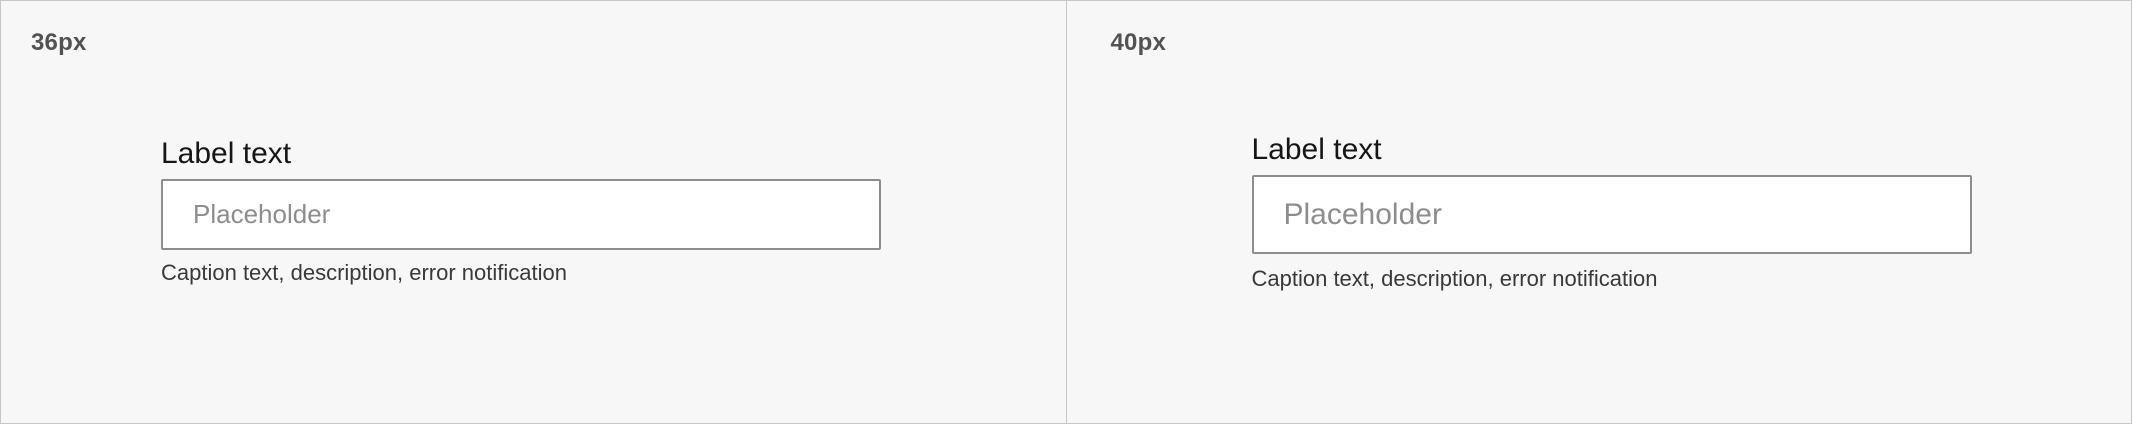  What do you see at coordinates (59, 42) in the screenshot?
I see `size-label: 36px` at bounding box center [59, 42].